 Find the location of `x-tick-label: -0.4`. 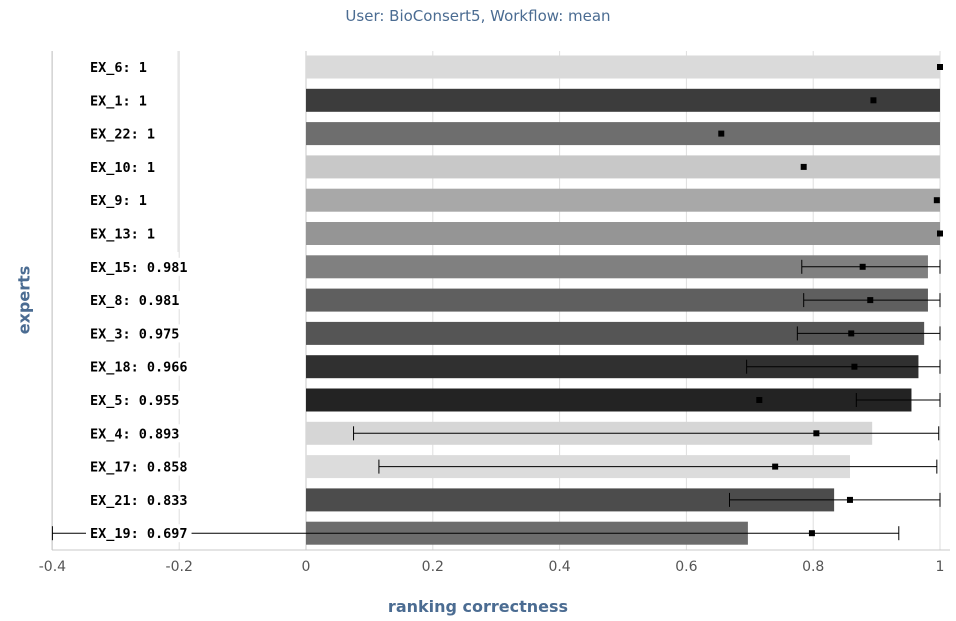

x-tick-label: -0.4 is located at coordinates (52, 567).